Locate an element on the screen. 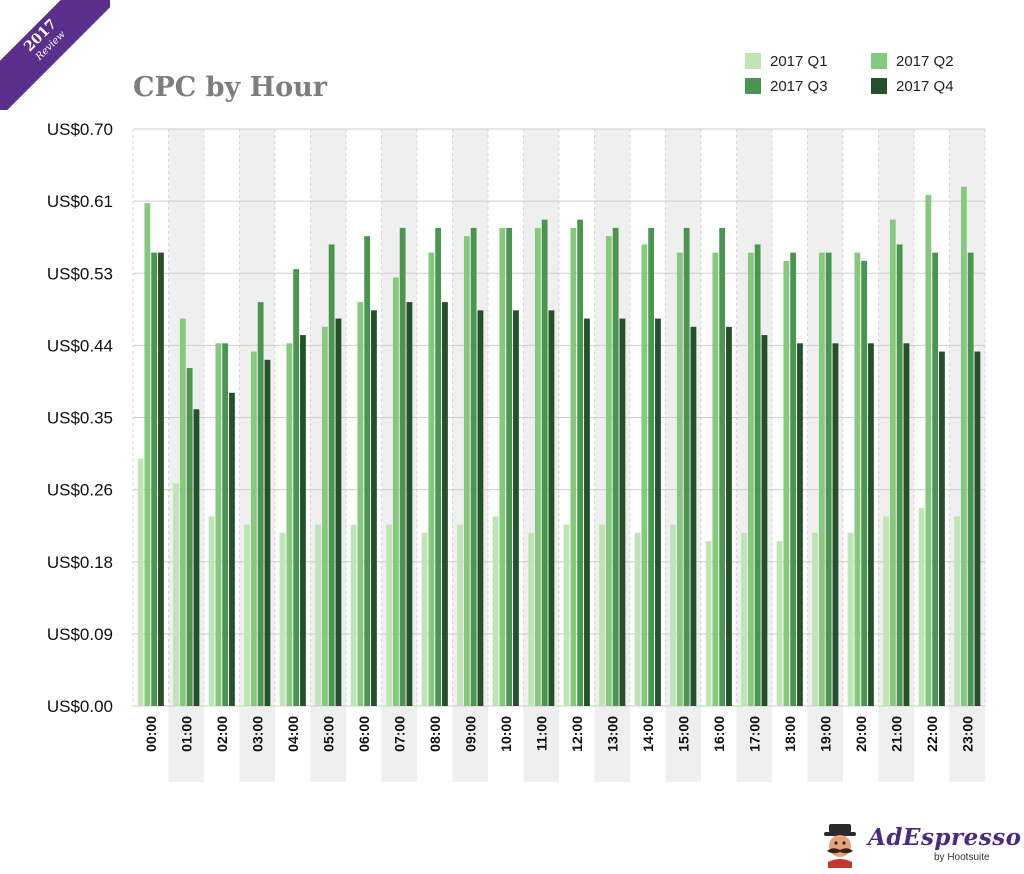 The width and height of the screenshot is (1024, 874). x-tick-label: 18:00 is located at coordinates (790, 734).